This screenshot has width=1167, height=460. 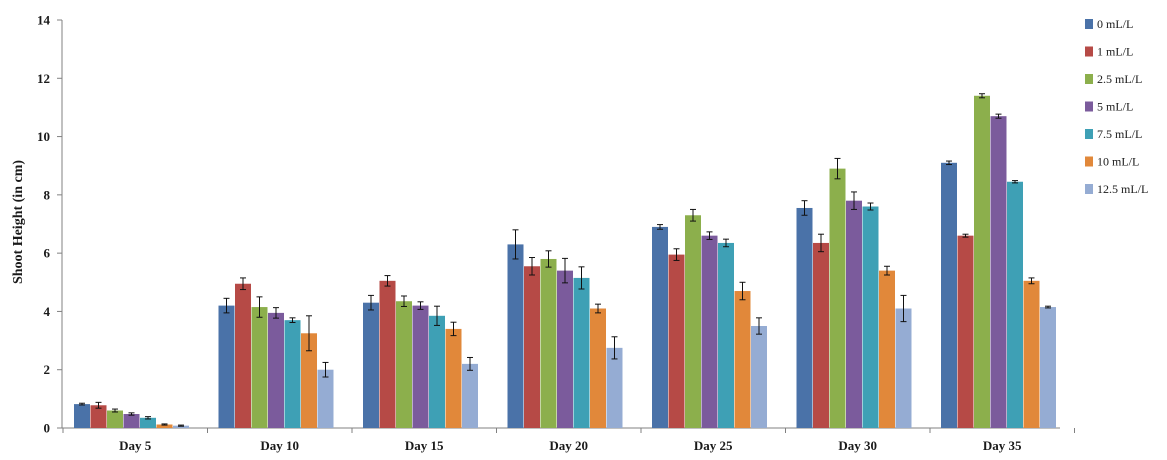 I want to click on legend-label: 5 mL/L, so click(x=1115, y=107).